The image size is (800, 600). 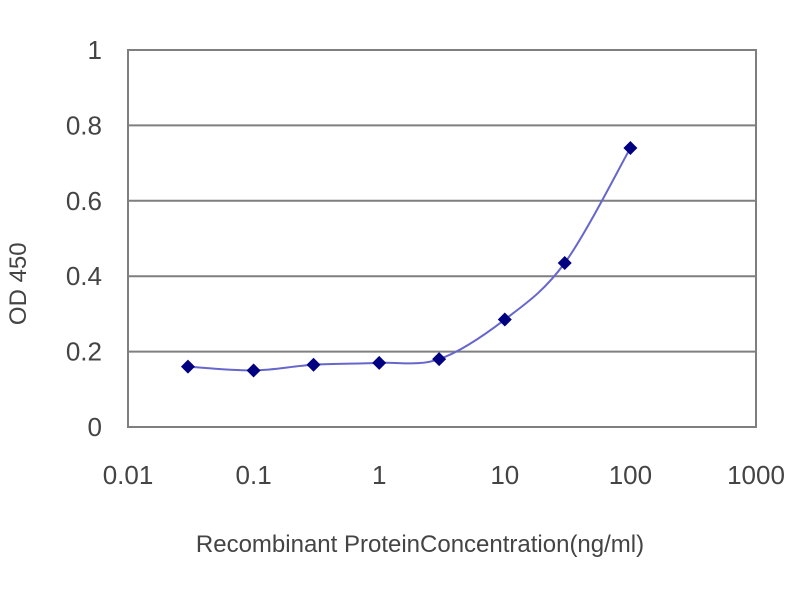 What do you see at coordinates (84, 352) in the screenshot?
I see `y-tick-label: 0.2` at bounding box center [84, 352].